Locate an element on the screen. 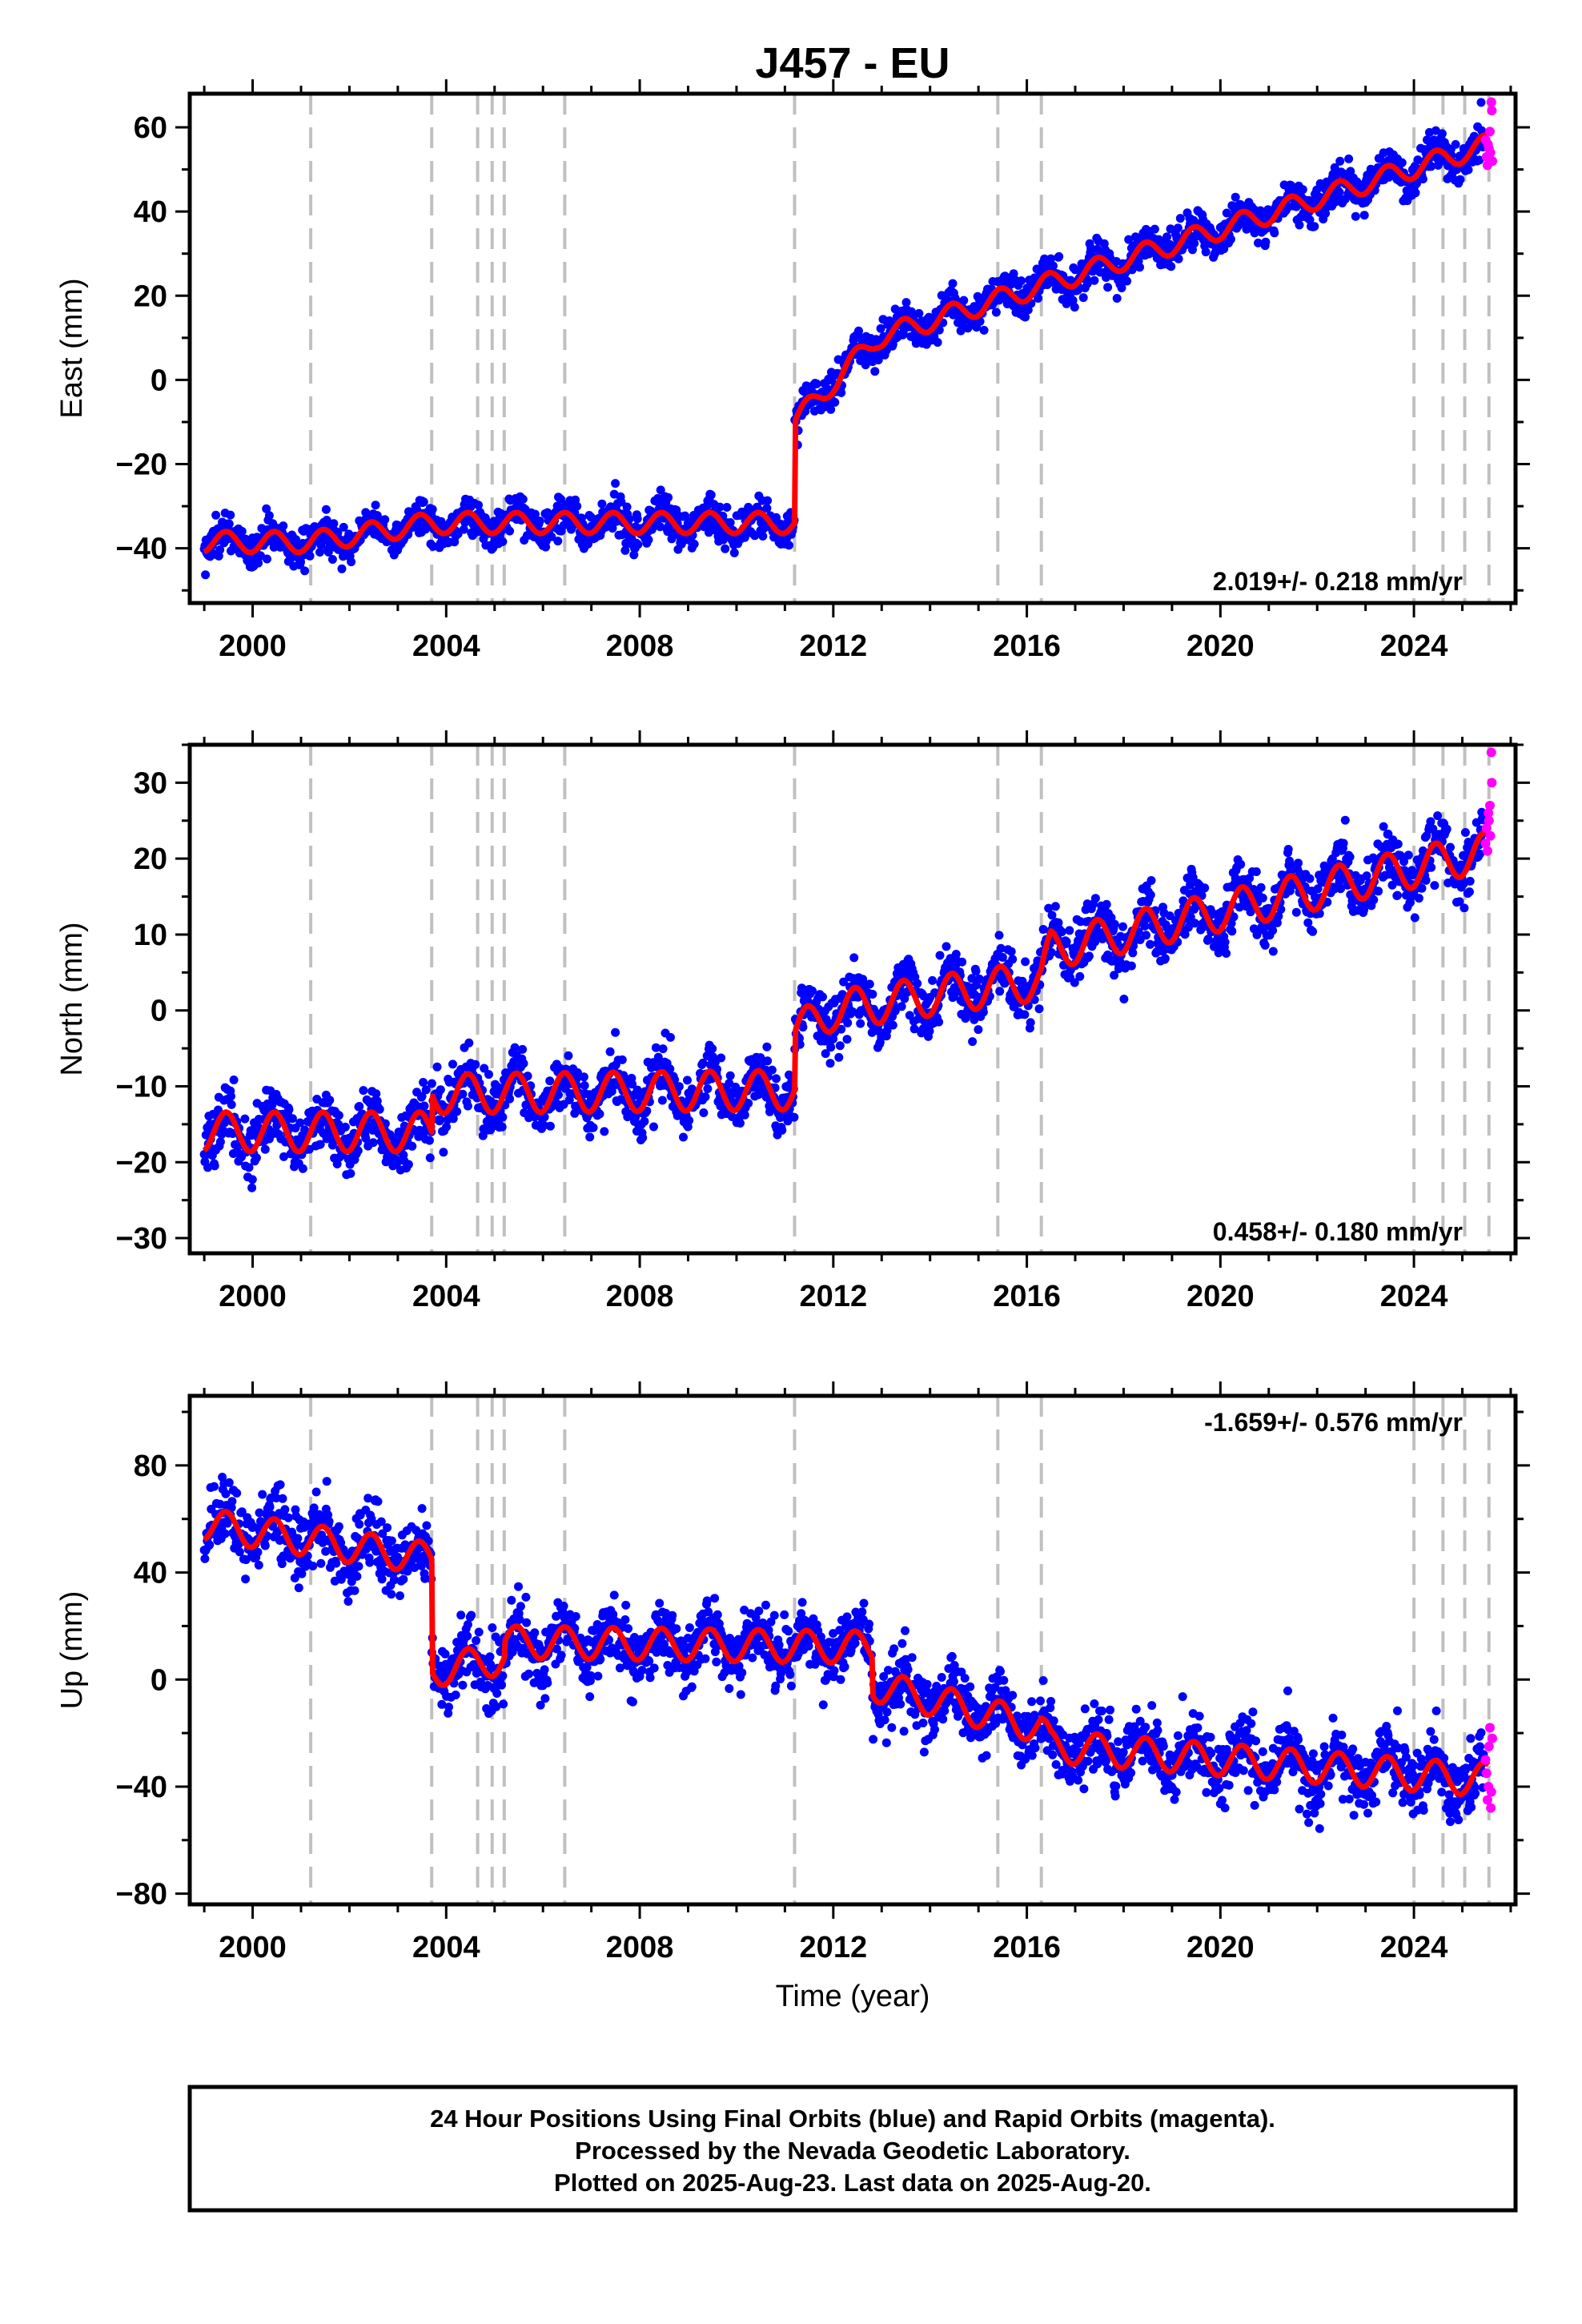 This screenshot has width=1582, height=2324. x-tick-label: 2024 is located at coordinates (1414, 646).